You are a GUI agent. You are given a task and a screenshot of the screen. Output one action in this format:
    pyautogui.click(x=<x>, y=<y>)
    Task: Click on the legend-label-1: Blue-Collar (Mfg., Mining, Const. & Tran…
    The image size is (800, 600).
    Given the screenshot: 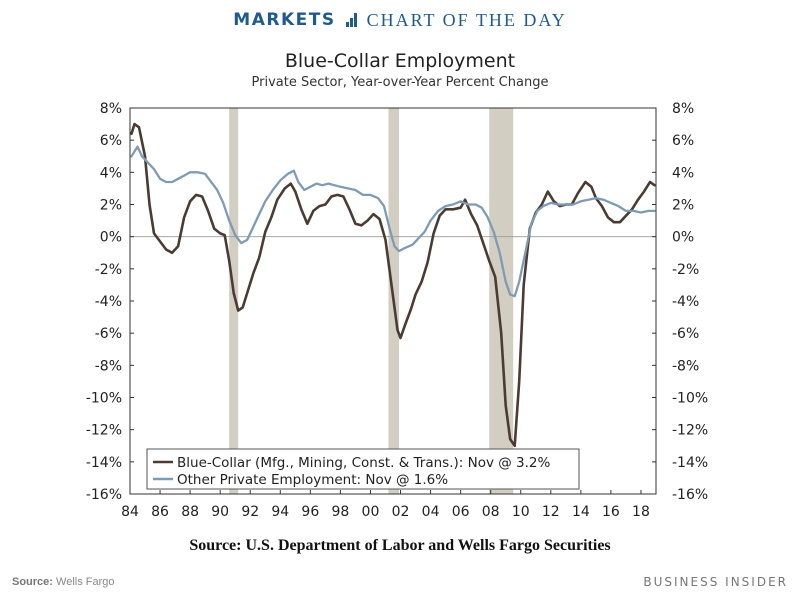 What is the action you would take?
    pyautogui.click(x=364, y=463)
    